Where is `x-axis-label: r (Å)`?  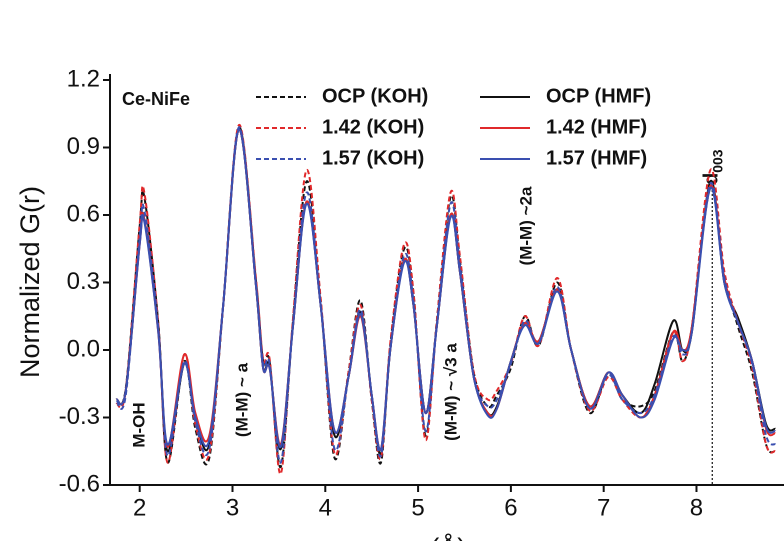 x-axis-label: r (Å) is located at coordinates (440, 536).